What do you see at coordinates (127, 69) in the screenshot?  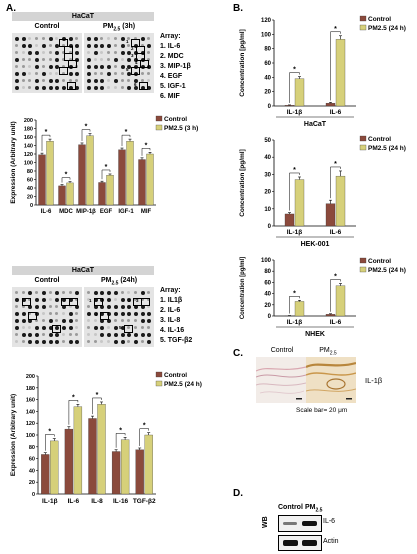 I see `highlight-box-number: 5` at bounding box center [127, 69].